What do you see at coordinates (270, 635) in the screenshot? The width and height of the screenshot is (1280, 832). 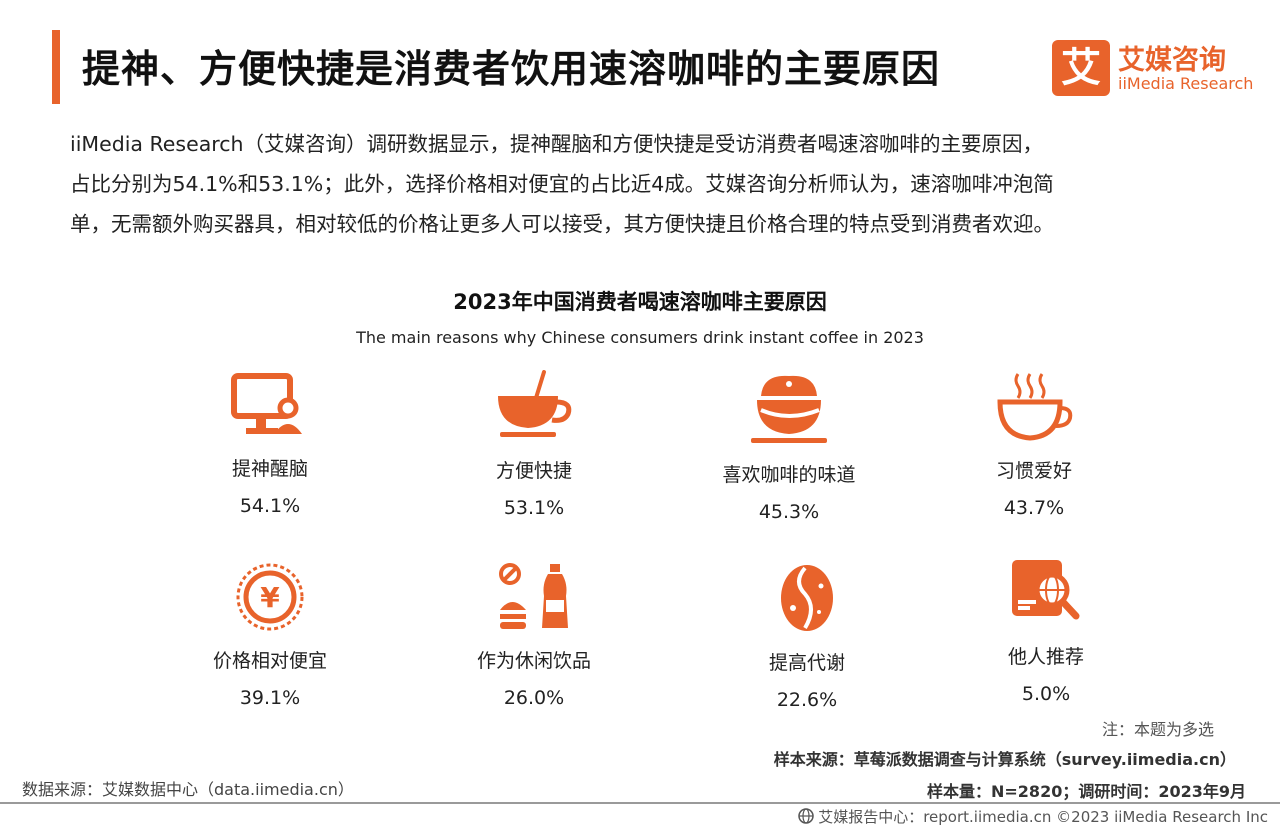 I see `reason-item: ¥ 价格相对便宜 39.1%` at bounding box center [270, 635].